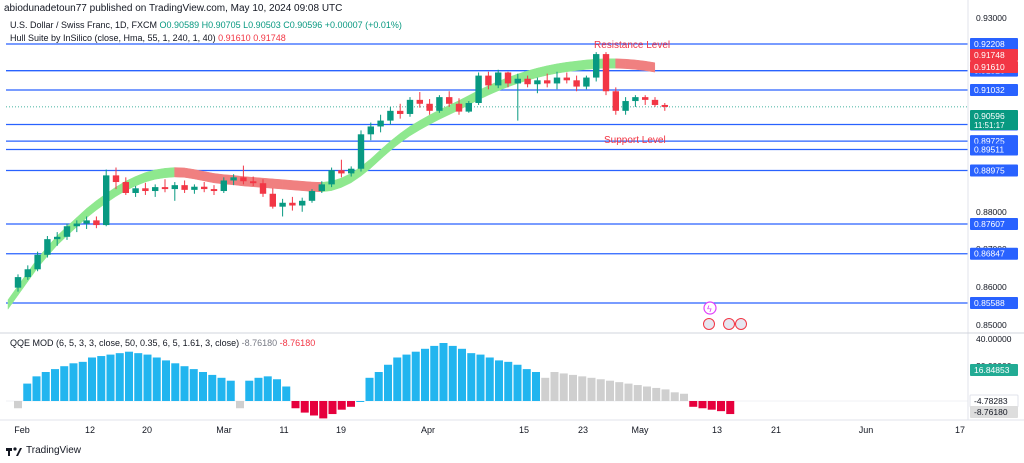  What do you see at coordinates (341, 430) in the screenshot?
I see `time-tick-5: 19` at bounding box center [341, 430].